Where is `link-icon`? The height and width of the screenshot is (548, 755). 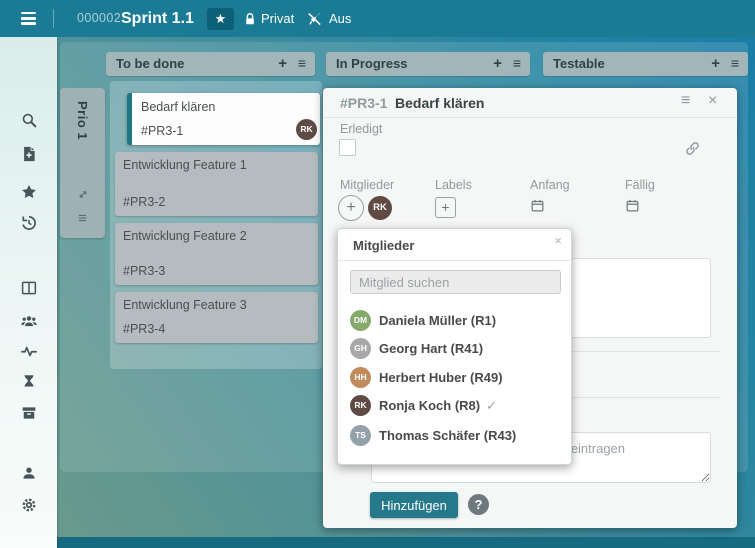 link-icon is located at coordinates (692, 151).